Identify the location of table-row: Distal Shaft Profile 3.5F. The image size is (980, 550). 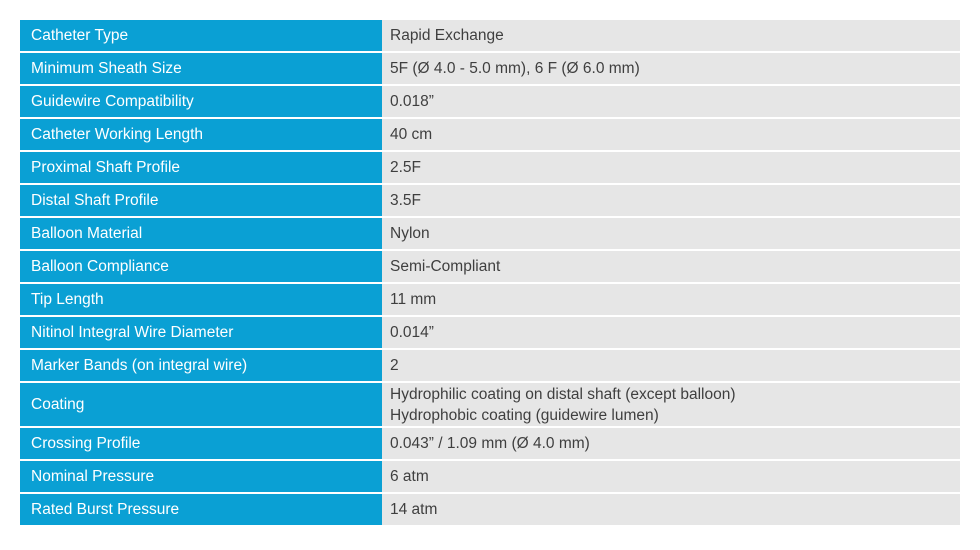
(490, 200).